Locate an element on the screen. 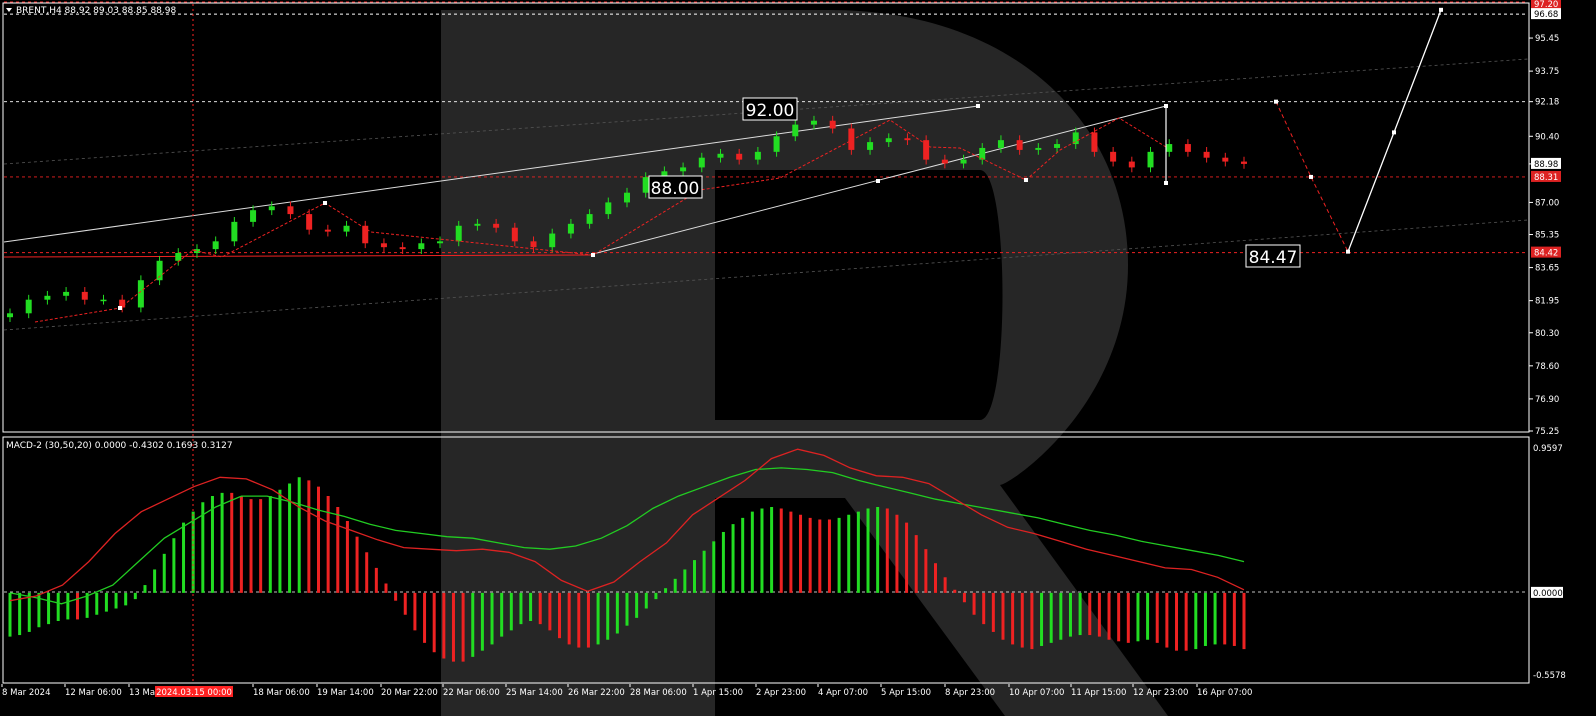 The height and width of the screenshot is (716, 1596). crosshair-time-text: 2024.03.15 00:00 is located at coordinates (194, 693).